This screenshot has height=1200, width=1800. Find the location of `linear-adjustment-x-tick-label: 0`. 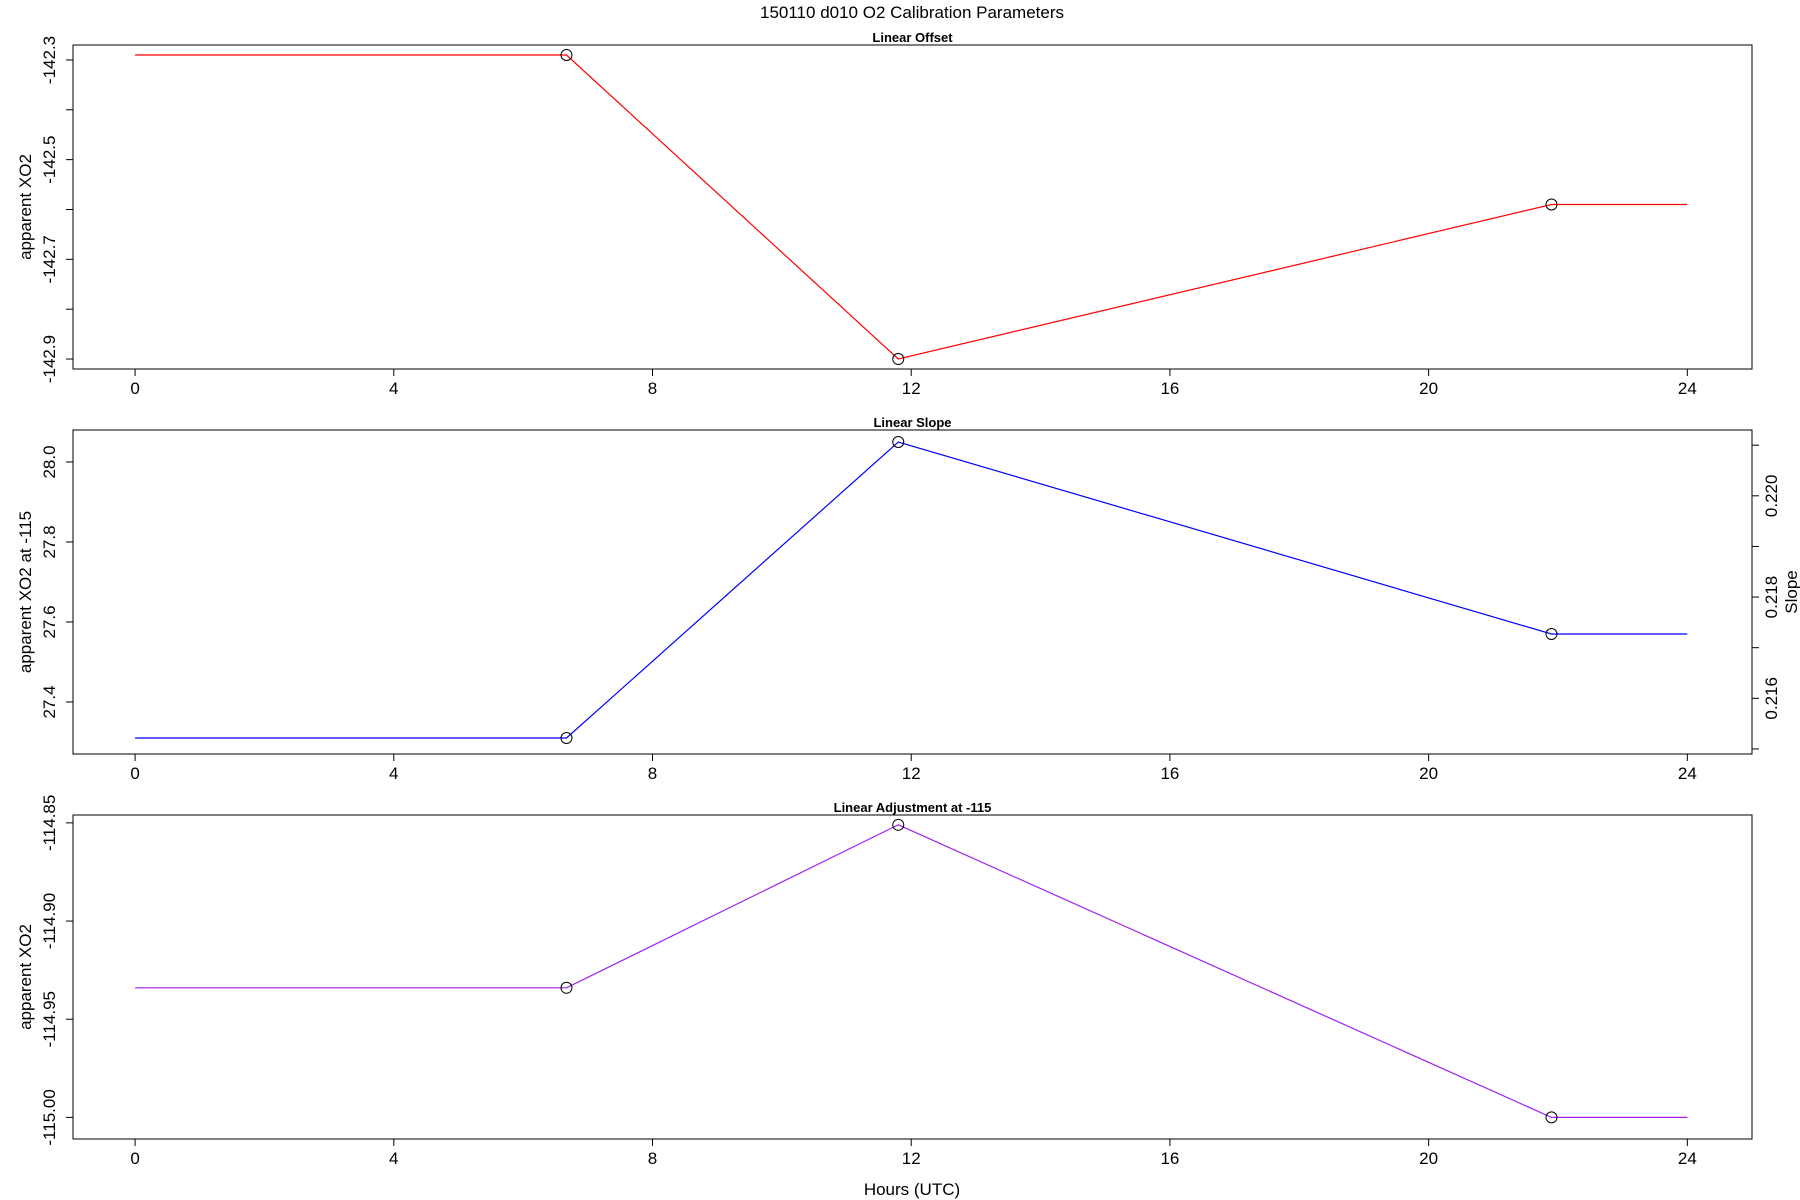

linear-adjustment-x-tick-label: 0 is located at coordinates (134, 1158).